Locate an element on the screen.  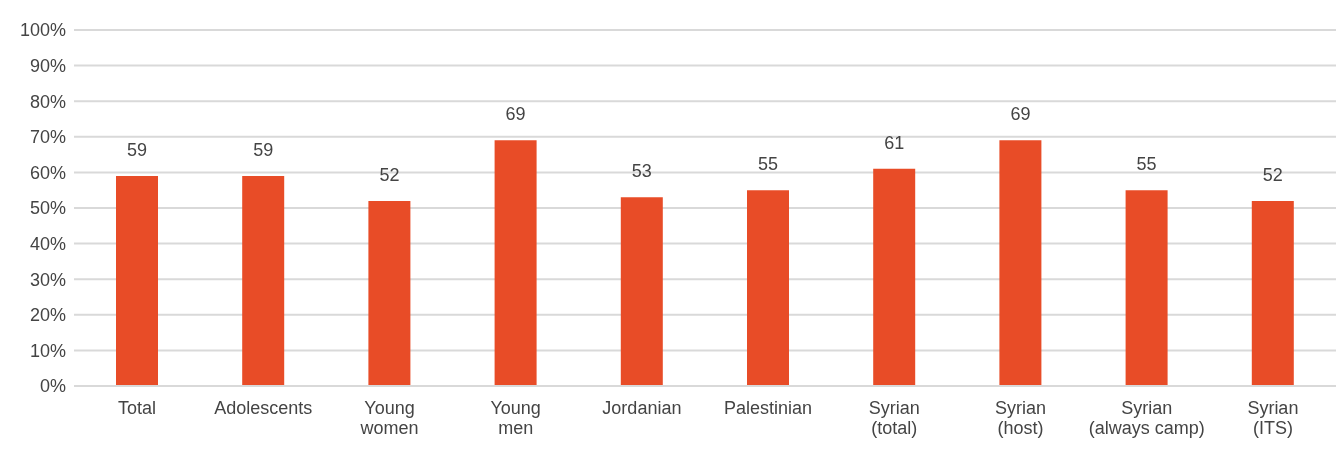
y-tick-label: 70% is located at coordinates (47, 137).